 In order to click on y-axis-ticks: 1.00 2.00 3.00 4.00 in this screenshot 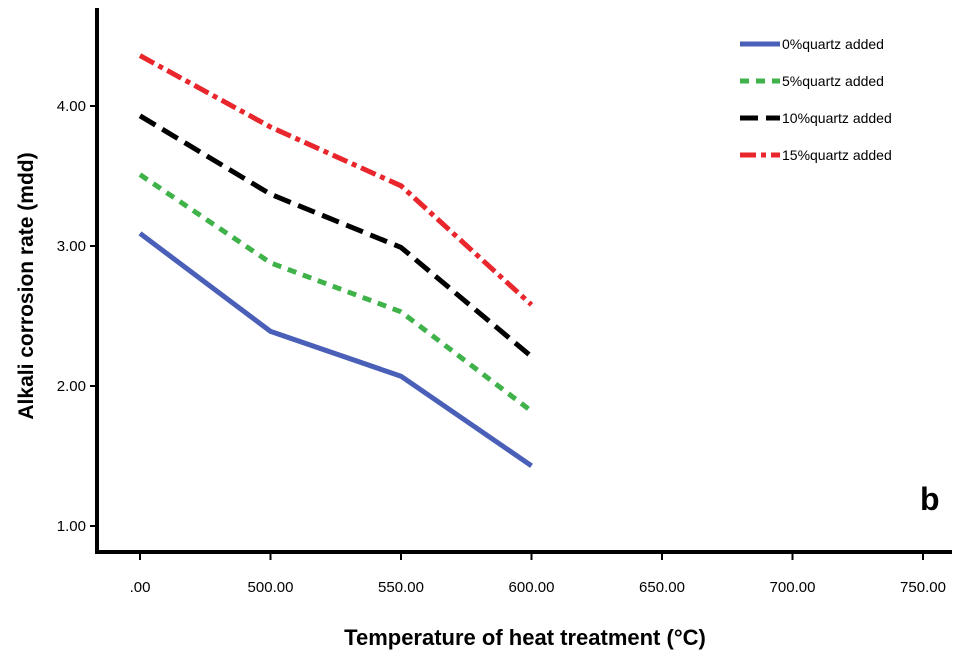, I will do `click(77, 316)`.